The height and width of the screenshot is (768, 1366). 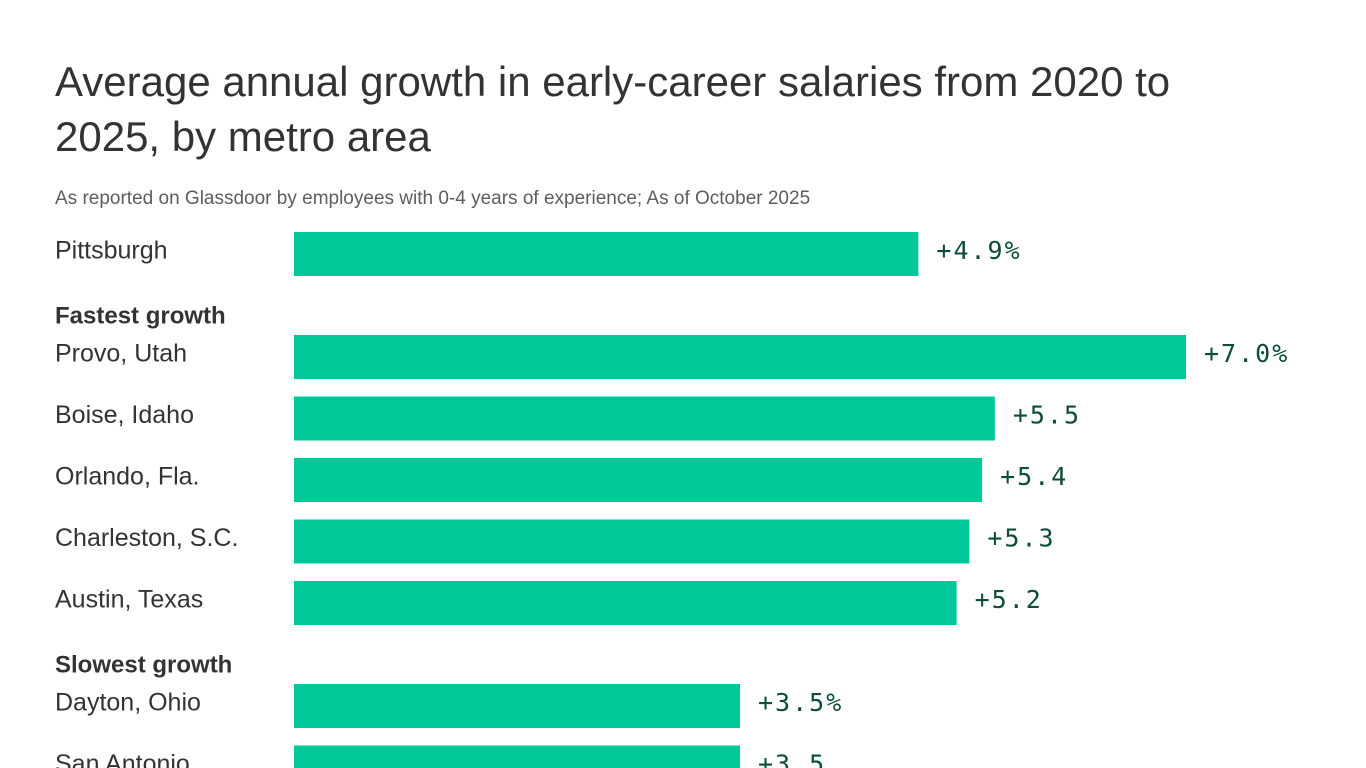 I want to click on category-label: Pittsburgh, so click(x=111, y=251).